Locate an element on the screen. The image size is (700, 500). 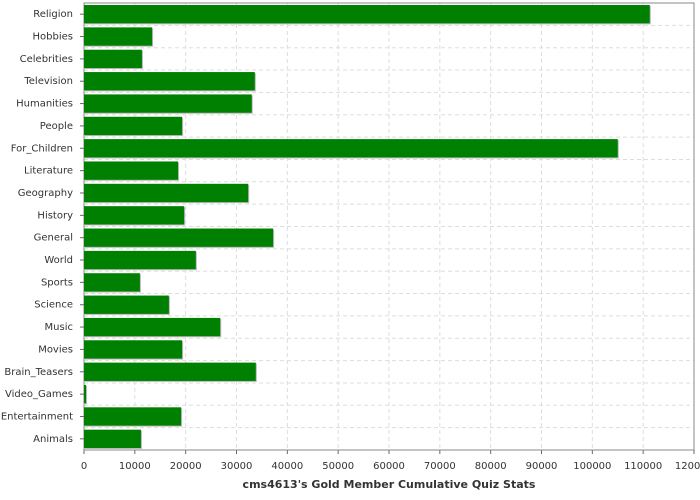
x-tick-label: 0 is located at coordinates (84, 466).